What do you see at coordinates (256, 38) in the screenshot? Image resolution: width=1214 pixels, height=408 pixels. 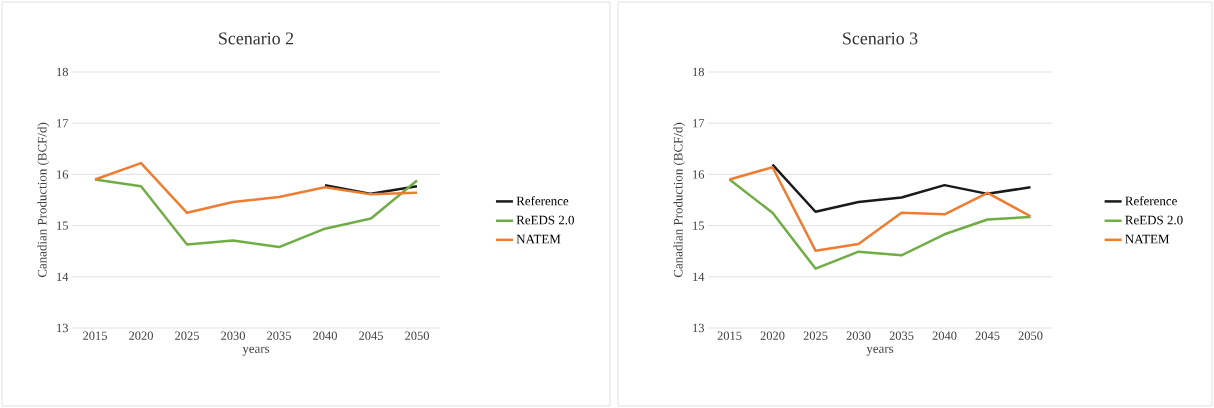 I see `chart-title: Scenario 2` at bounding box center [256, 38].